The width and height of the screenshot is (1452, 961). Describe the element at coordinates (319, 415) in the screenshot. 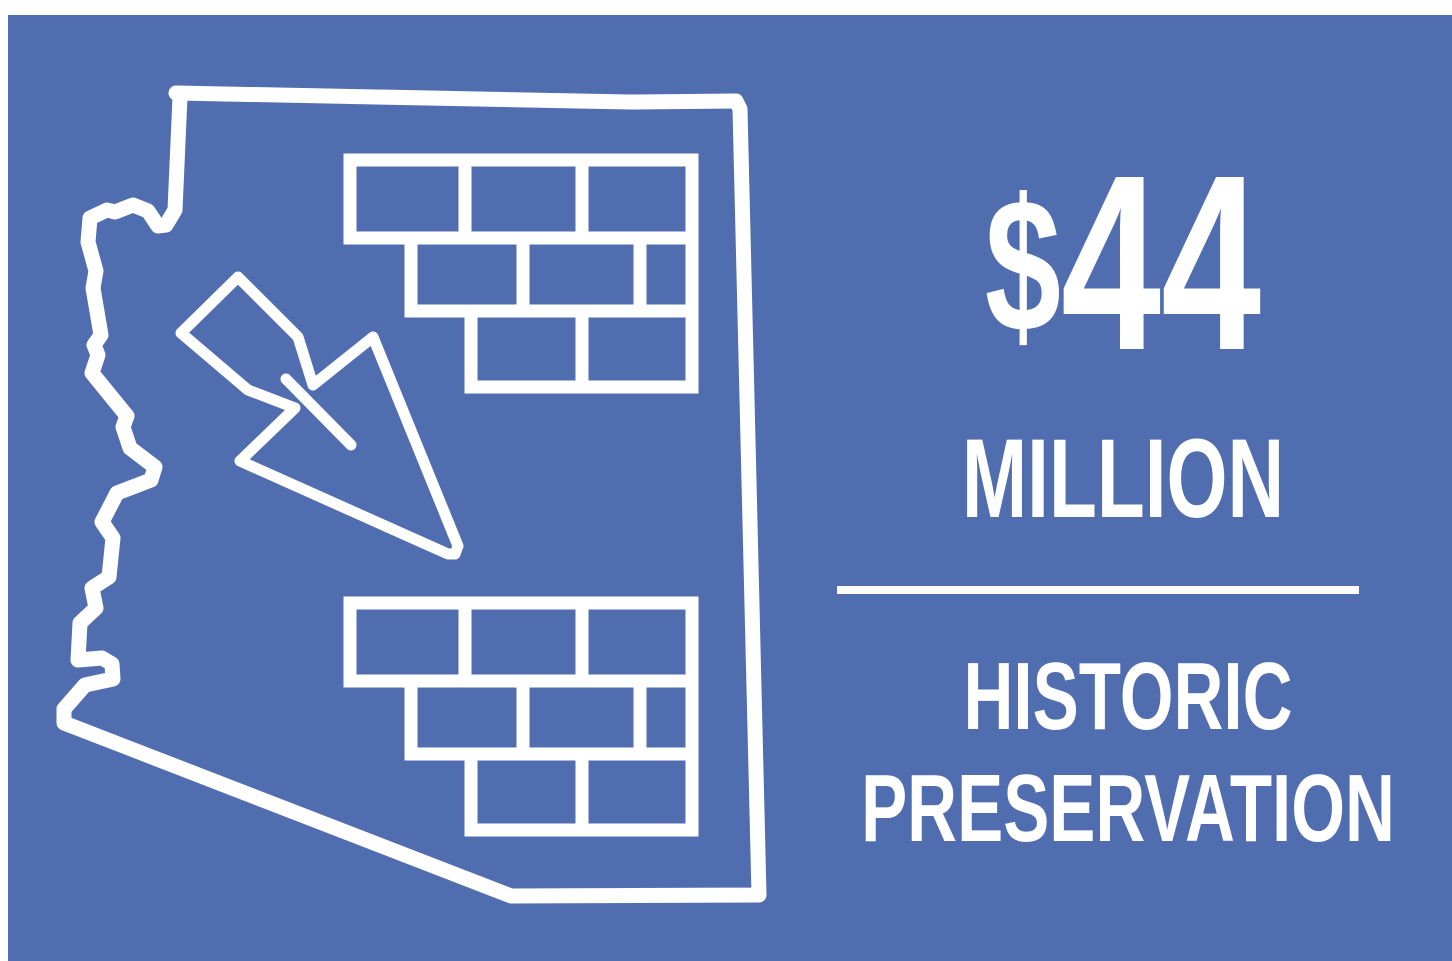

I see `trowel-icon` at that location.